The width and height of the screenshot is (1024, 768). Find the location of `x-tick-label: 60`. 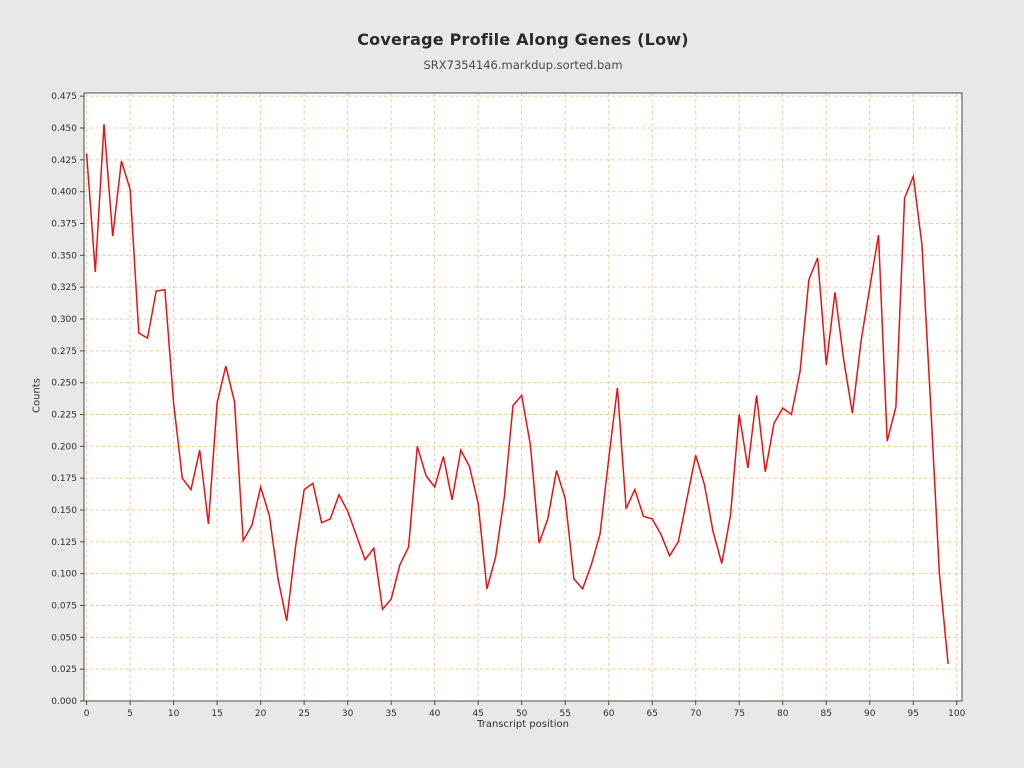

x-tick-label: 60 is located at coordinates (609, 714).